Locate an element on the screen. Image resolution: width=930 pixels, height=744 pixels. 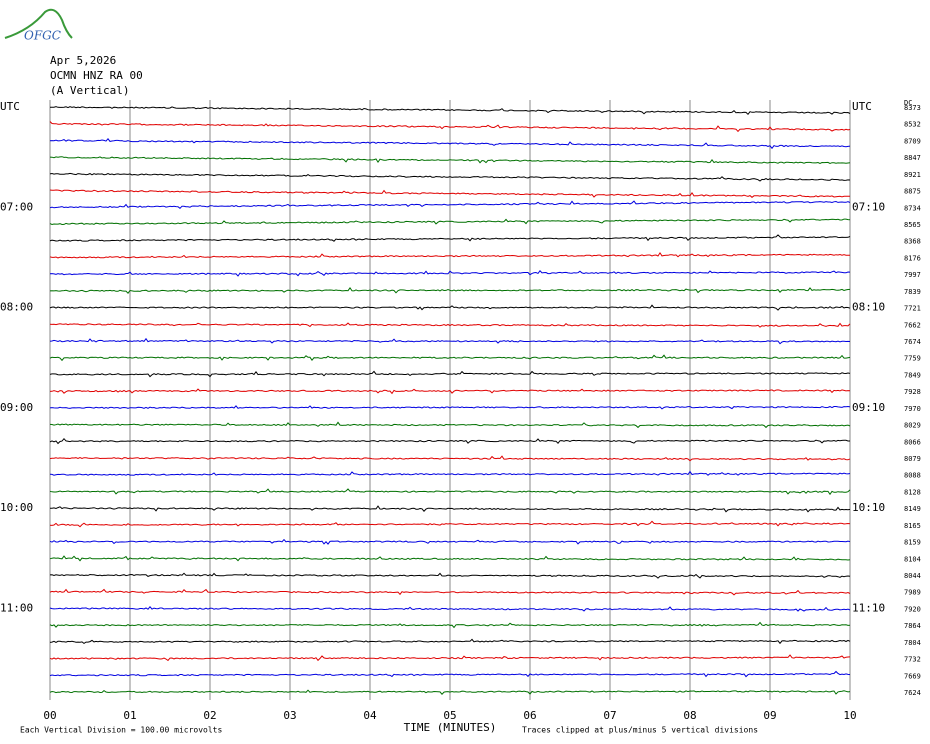
dc-value: 7674 is located at coordinates (912, 342).